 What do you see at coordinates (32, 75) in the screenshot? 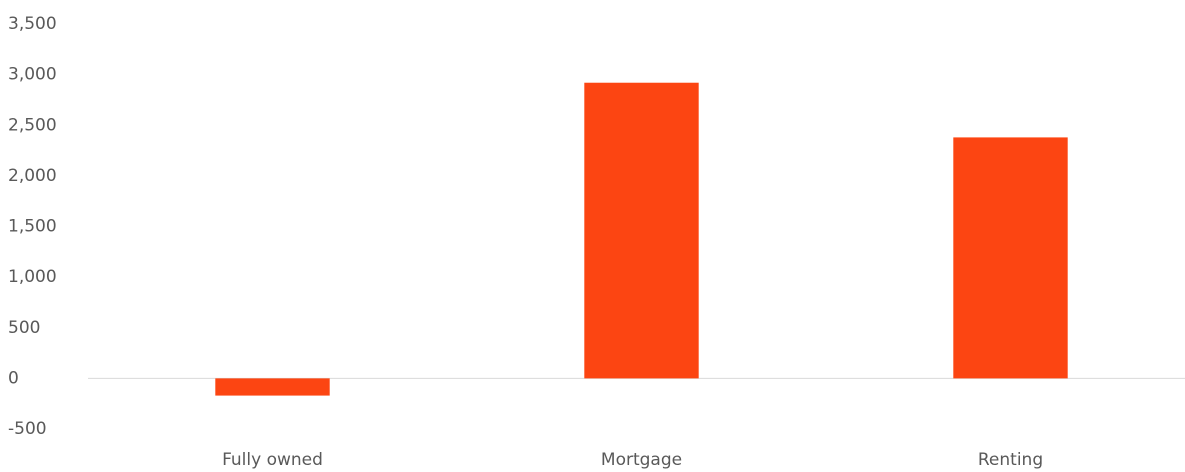
I see `y-tick-label: 3,000` at bounding box center [32, 75].